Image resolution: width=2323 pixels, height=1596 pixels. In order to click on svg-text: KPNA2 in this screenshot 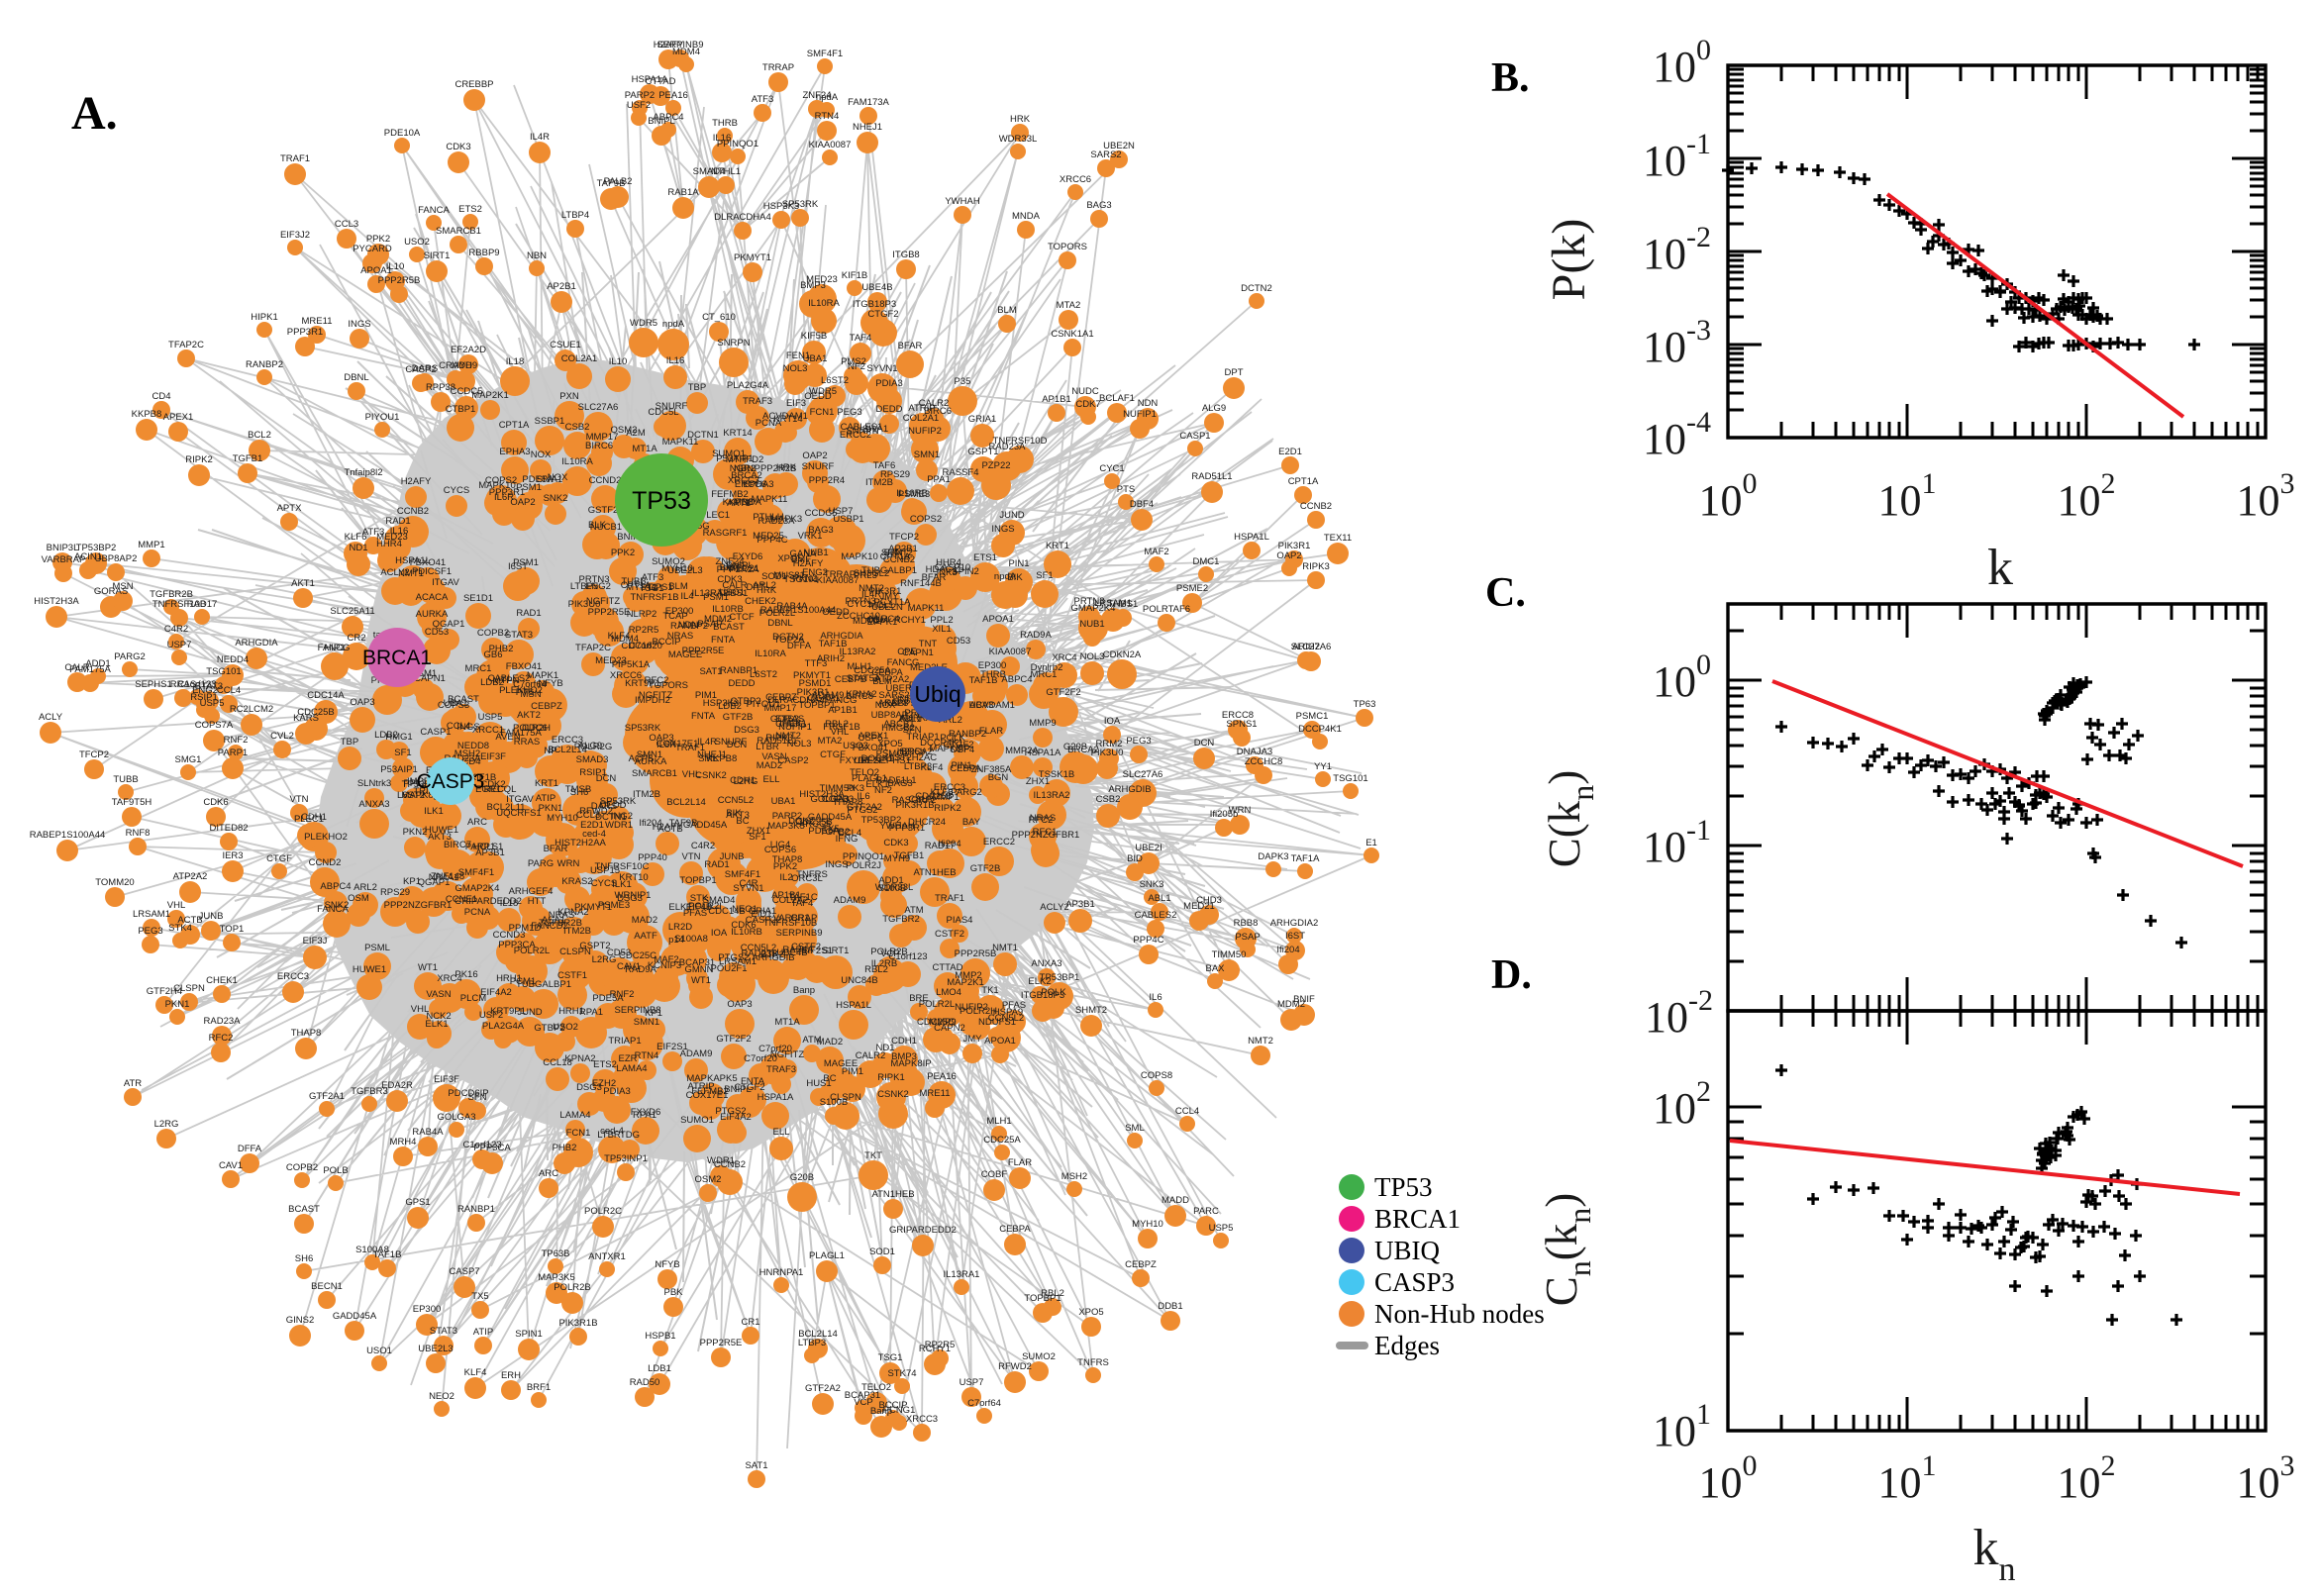, I will do `click(861, 694)`.